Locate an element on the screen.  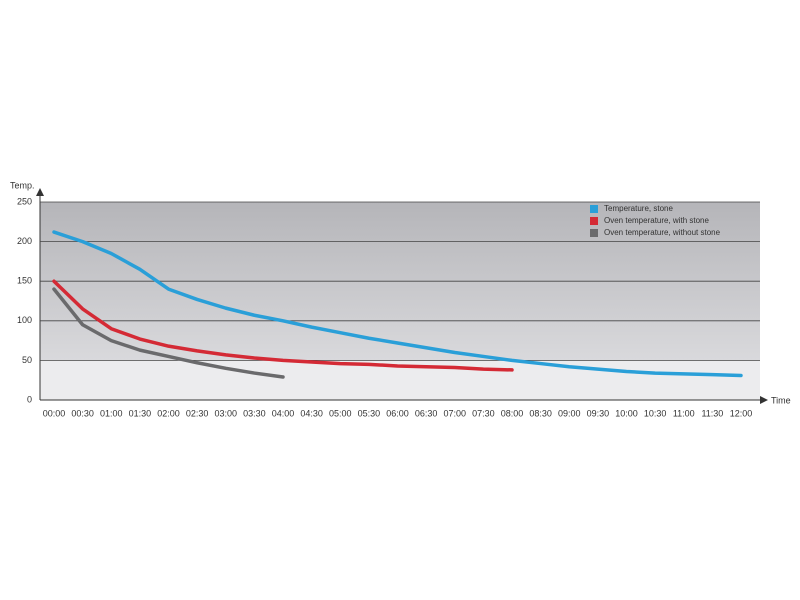
x-tick-label: 08:00 is located at coordinates (512, 413).